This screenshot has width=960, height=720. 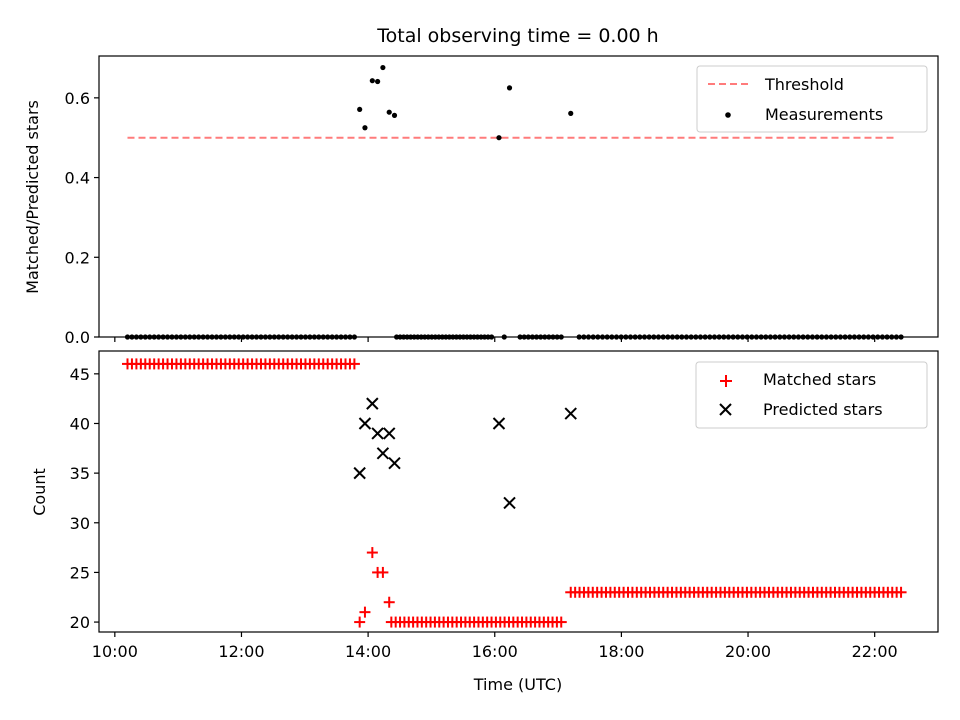 What do you see at coordinates (77, 257) in the screenshot?
I see `top-y-tick-label: 0.2` at bounding box center [77, 257].